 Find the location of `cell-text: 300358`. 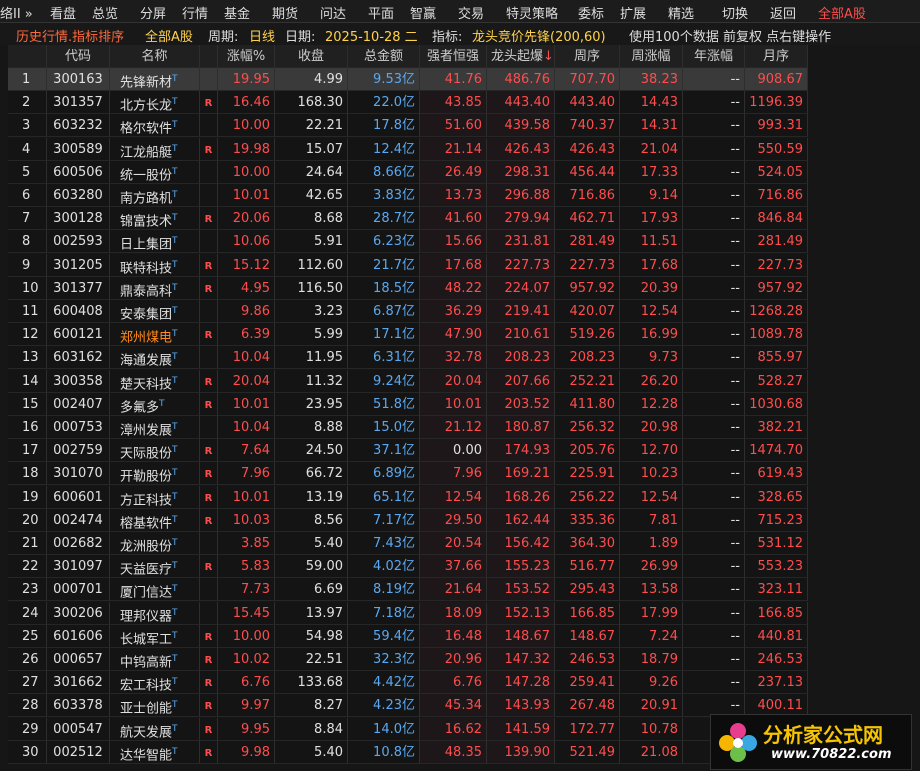

cell-text: 300358 is located at coordinates (78, 381).